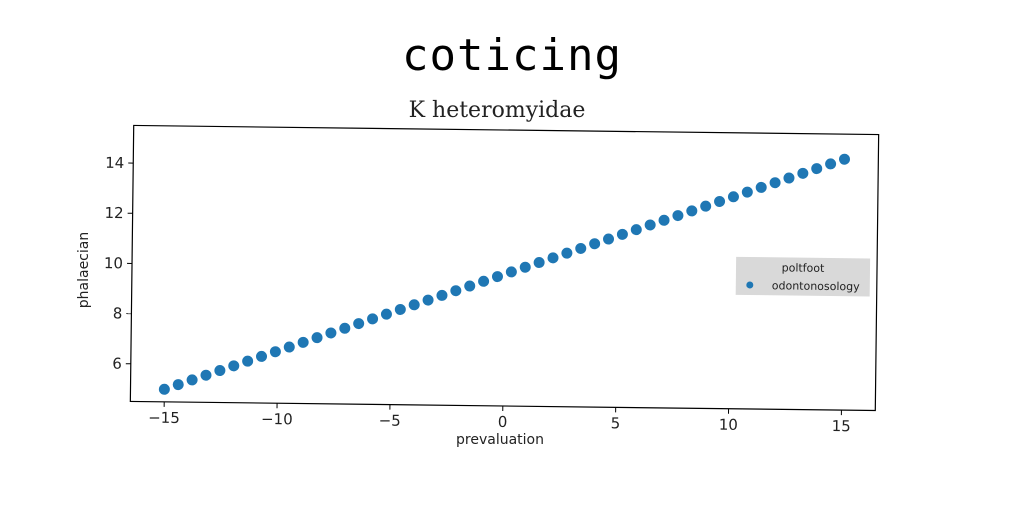 Image resolution: width=1024 pixels, height=512 pixels. Describe the element at coordinates (113, 213) in the screenshot. I see `y-tick-label: 12` at that location.